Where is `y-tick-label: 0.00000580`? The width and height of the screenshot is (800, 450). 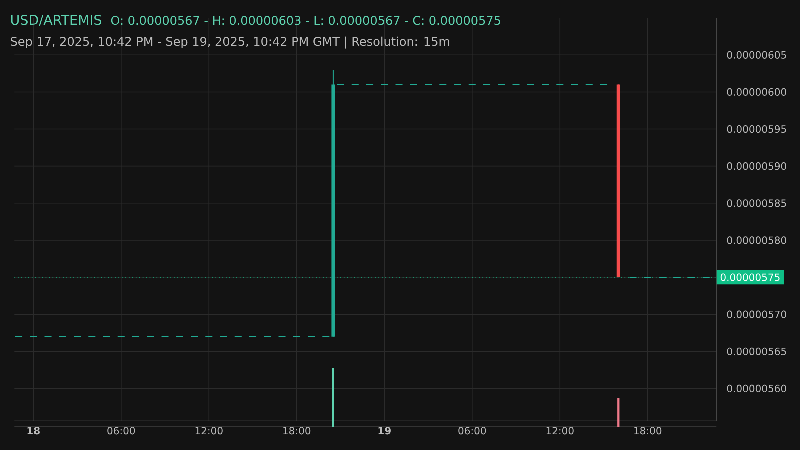
y-tick-label: 0.00000580 is located at coordinates (756, 240).